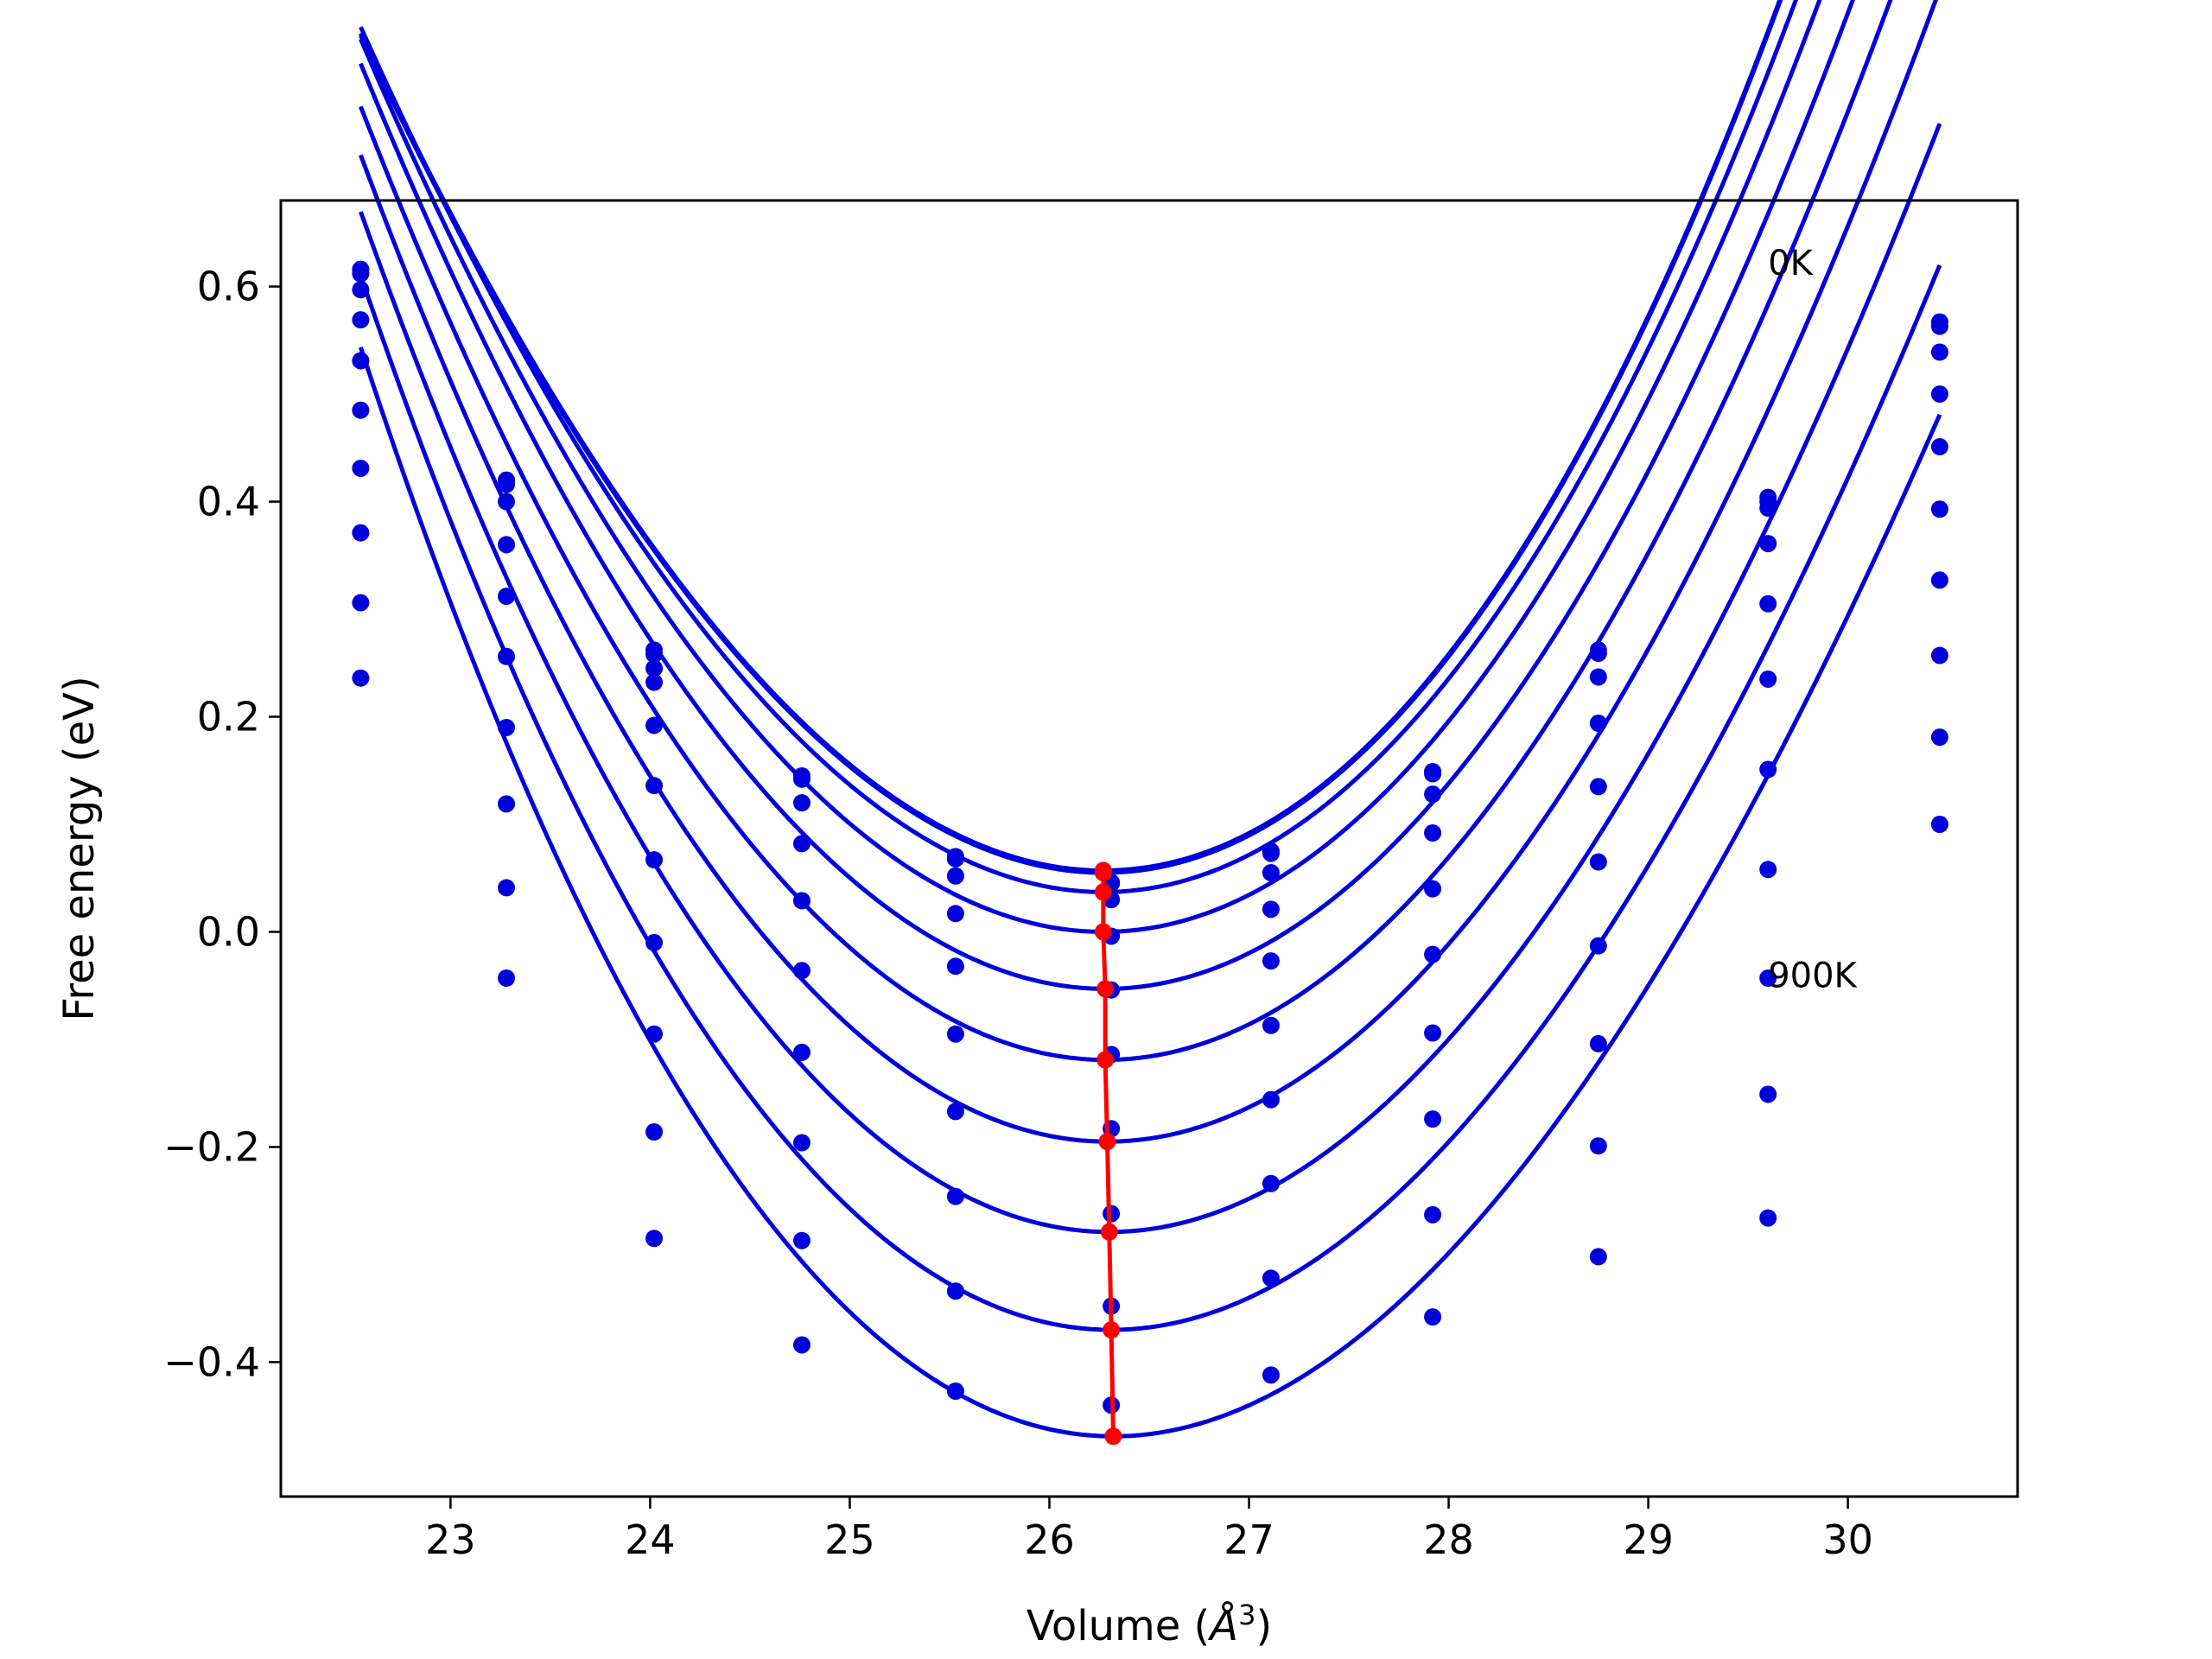 The height and width of the screenshot is (1659, 2212). Describe the element at coordinates (229, 932) in the screenshot. I see `y-tick-label: 0.0` at that location.